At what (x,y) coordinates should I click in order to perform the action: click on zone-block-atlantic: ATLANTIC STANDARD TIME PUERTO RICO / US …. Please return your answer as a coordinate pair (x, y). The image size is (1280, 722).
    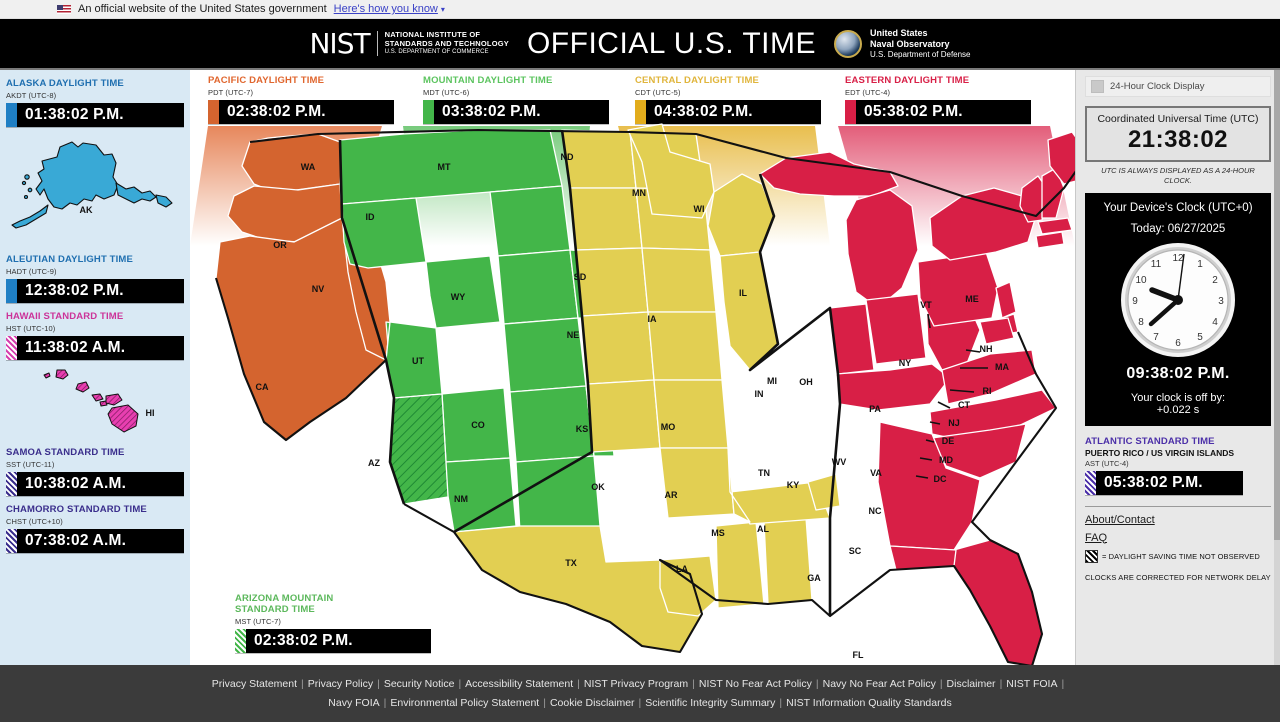
    Looking at the image, I should click on (1178, 465).